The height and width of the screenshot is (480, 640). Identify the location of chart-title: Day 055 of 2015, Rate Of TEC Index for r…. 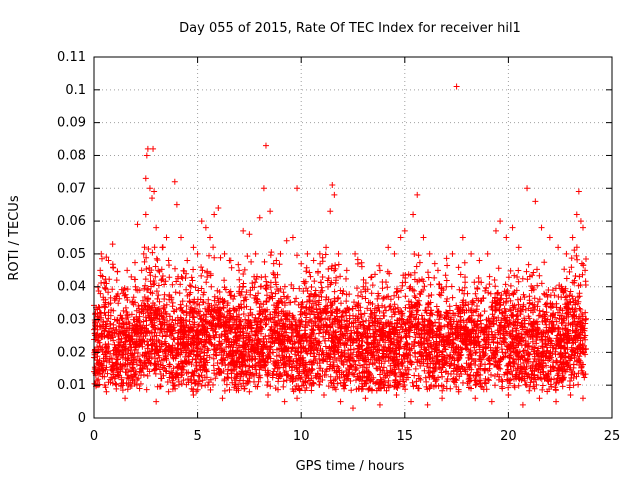
(350, 28).